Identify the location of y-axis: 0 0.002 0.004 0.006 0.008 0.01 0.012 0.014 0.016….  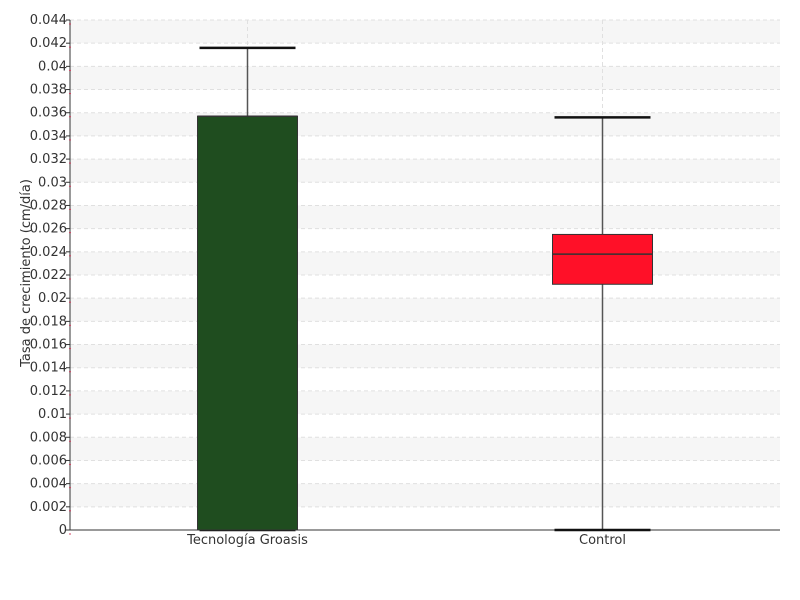
(50, 275).